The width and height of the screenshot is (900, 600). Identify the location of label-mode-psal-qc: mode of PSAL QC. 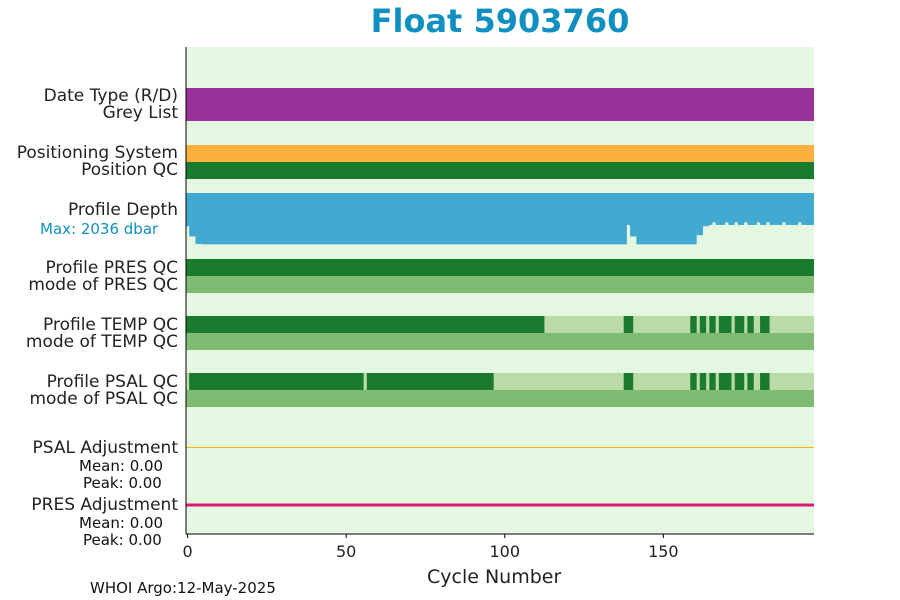
(103, 399).